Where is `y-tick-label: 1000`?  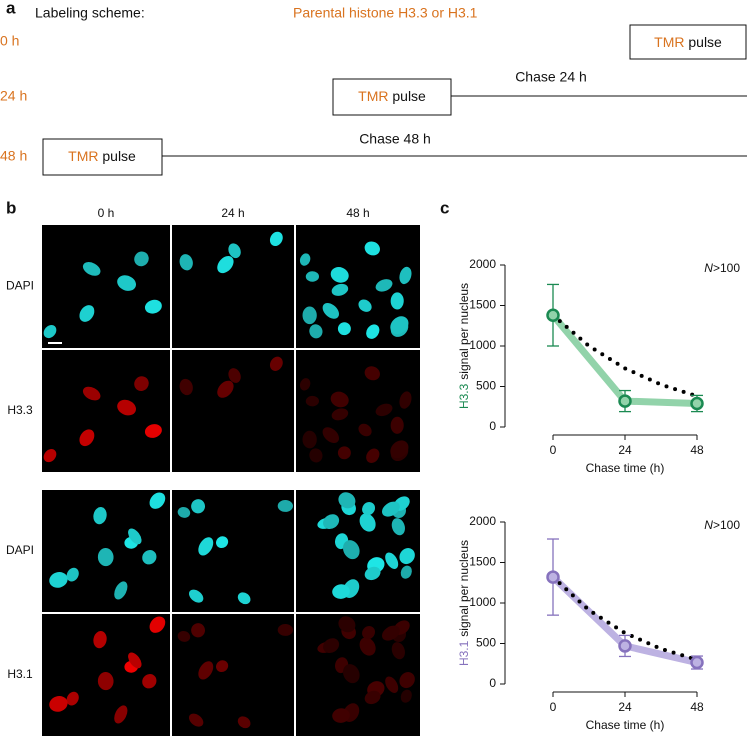 y-tick-label: 1000 is located at coordinates (482, 345).